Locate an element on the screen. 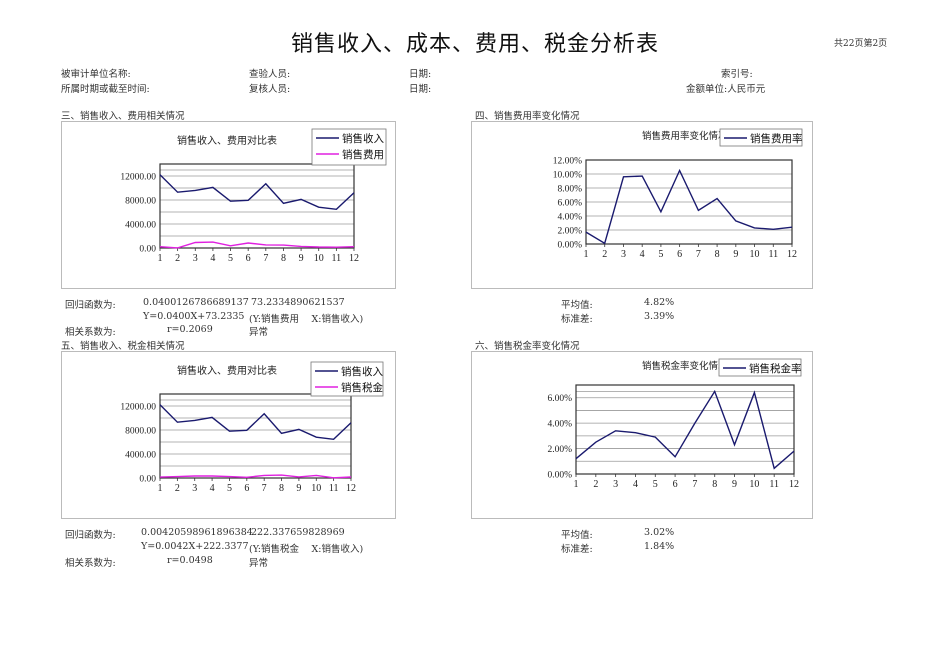 The height and width of the screenshot is (672, 950). s5-status: 异常 is located at coordinates (259, 563).